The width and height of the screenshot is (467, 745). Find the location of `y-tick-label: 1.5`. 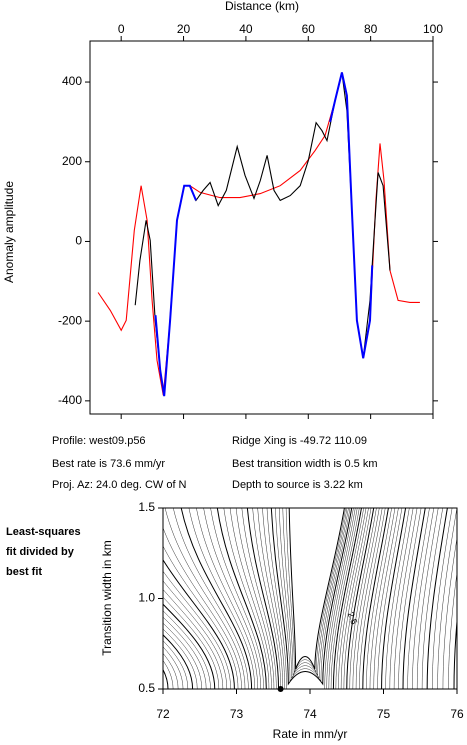

y-tick-label: 1.5 is located at coordinates (146, 507).